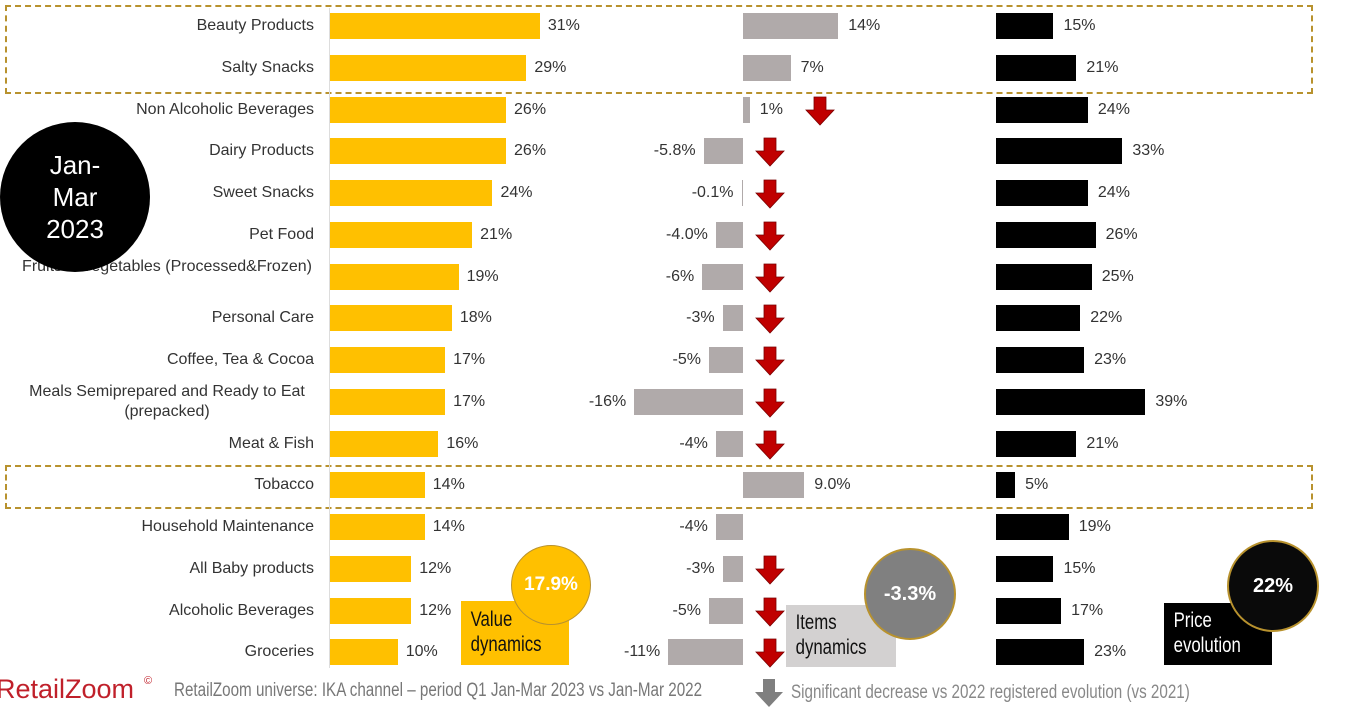  Describe the element at coordinates (686, 359) in the screenshot. I see `items-label: -5%` at that location.